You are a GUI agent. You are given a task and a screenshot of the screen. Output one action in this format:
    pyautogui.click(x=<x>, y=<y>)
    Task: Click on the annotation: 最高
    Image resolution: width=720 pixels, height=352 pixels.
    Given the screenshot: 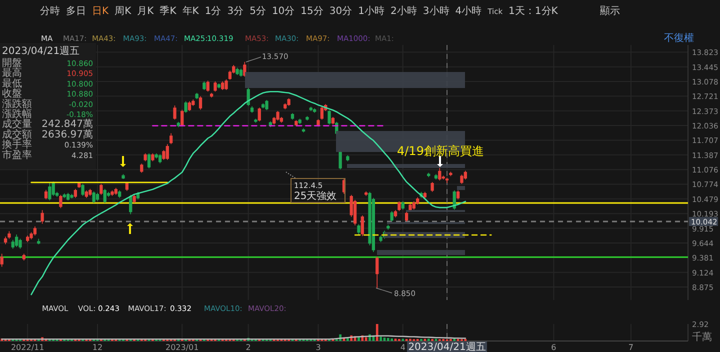 What is the action you would take?
    pyautogui.click(x=12, y=73)
    